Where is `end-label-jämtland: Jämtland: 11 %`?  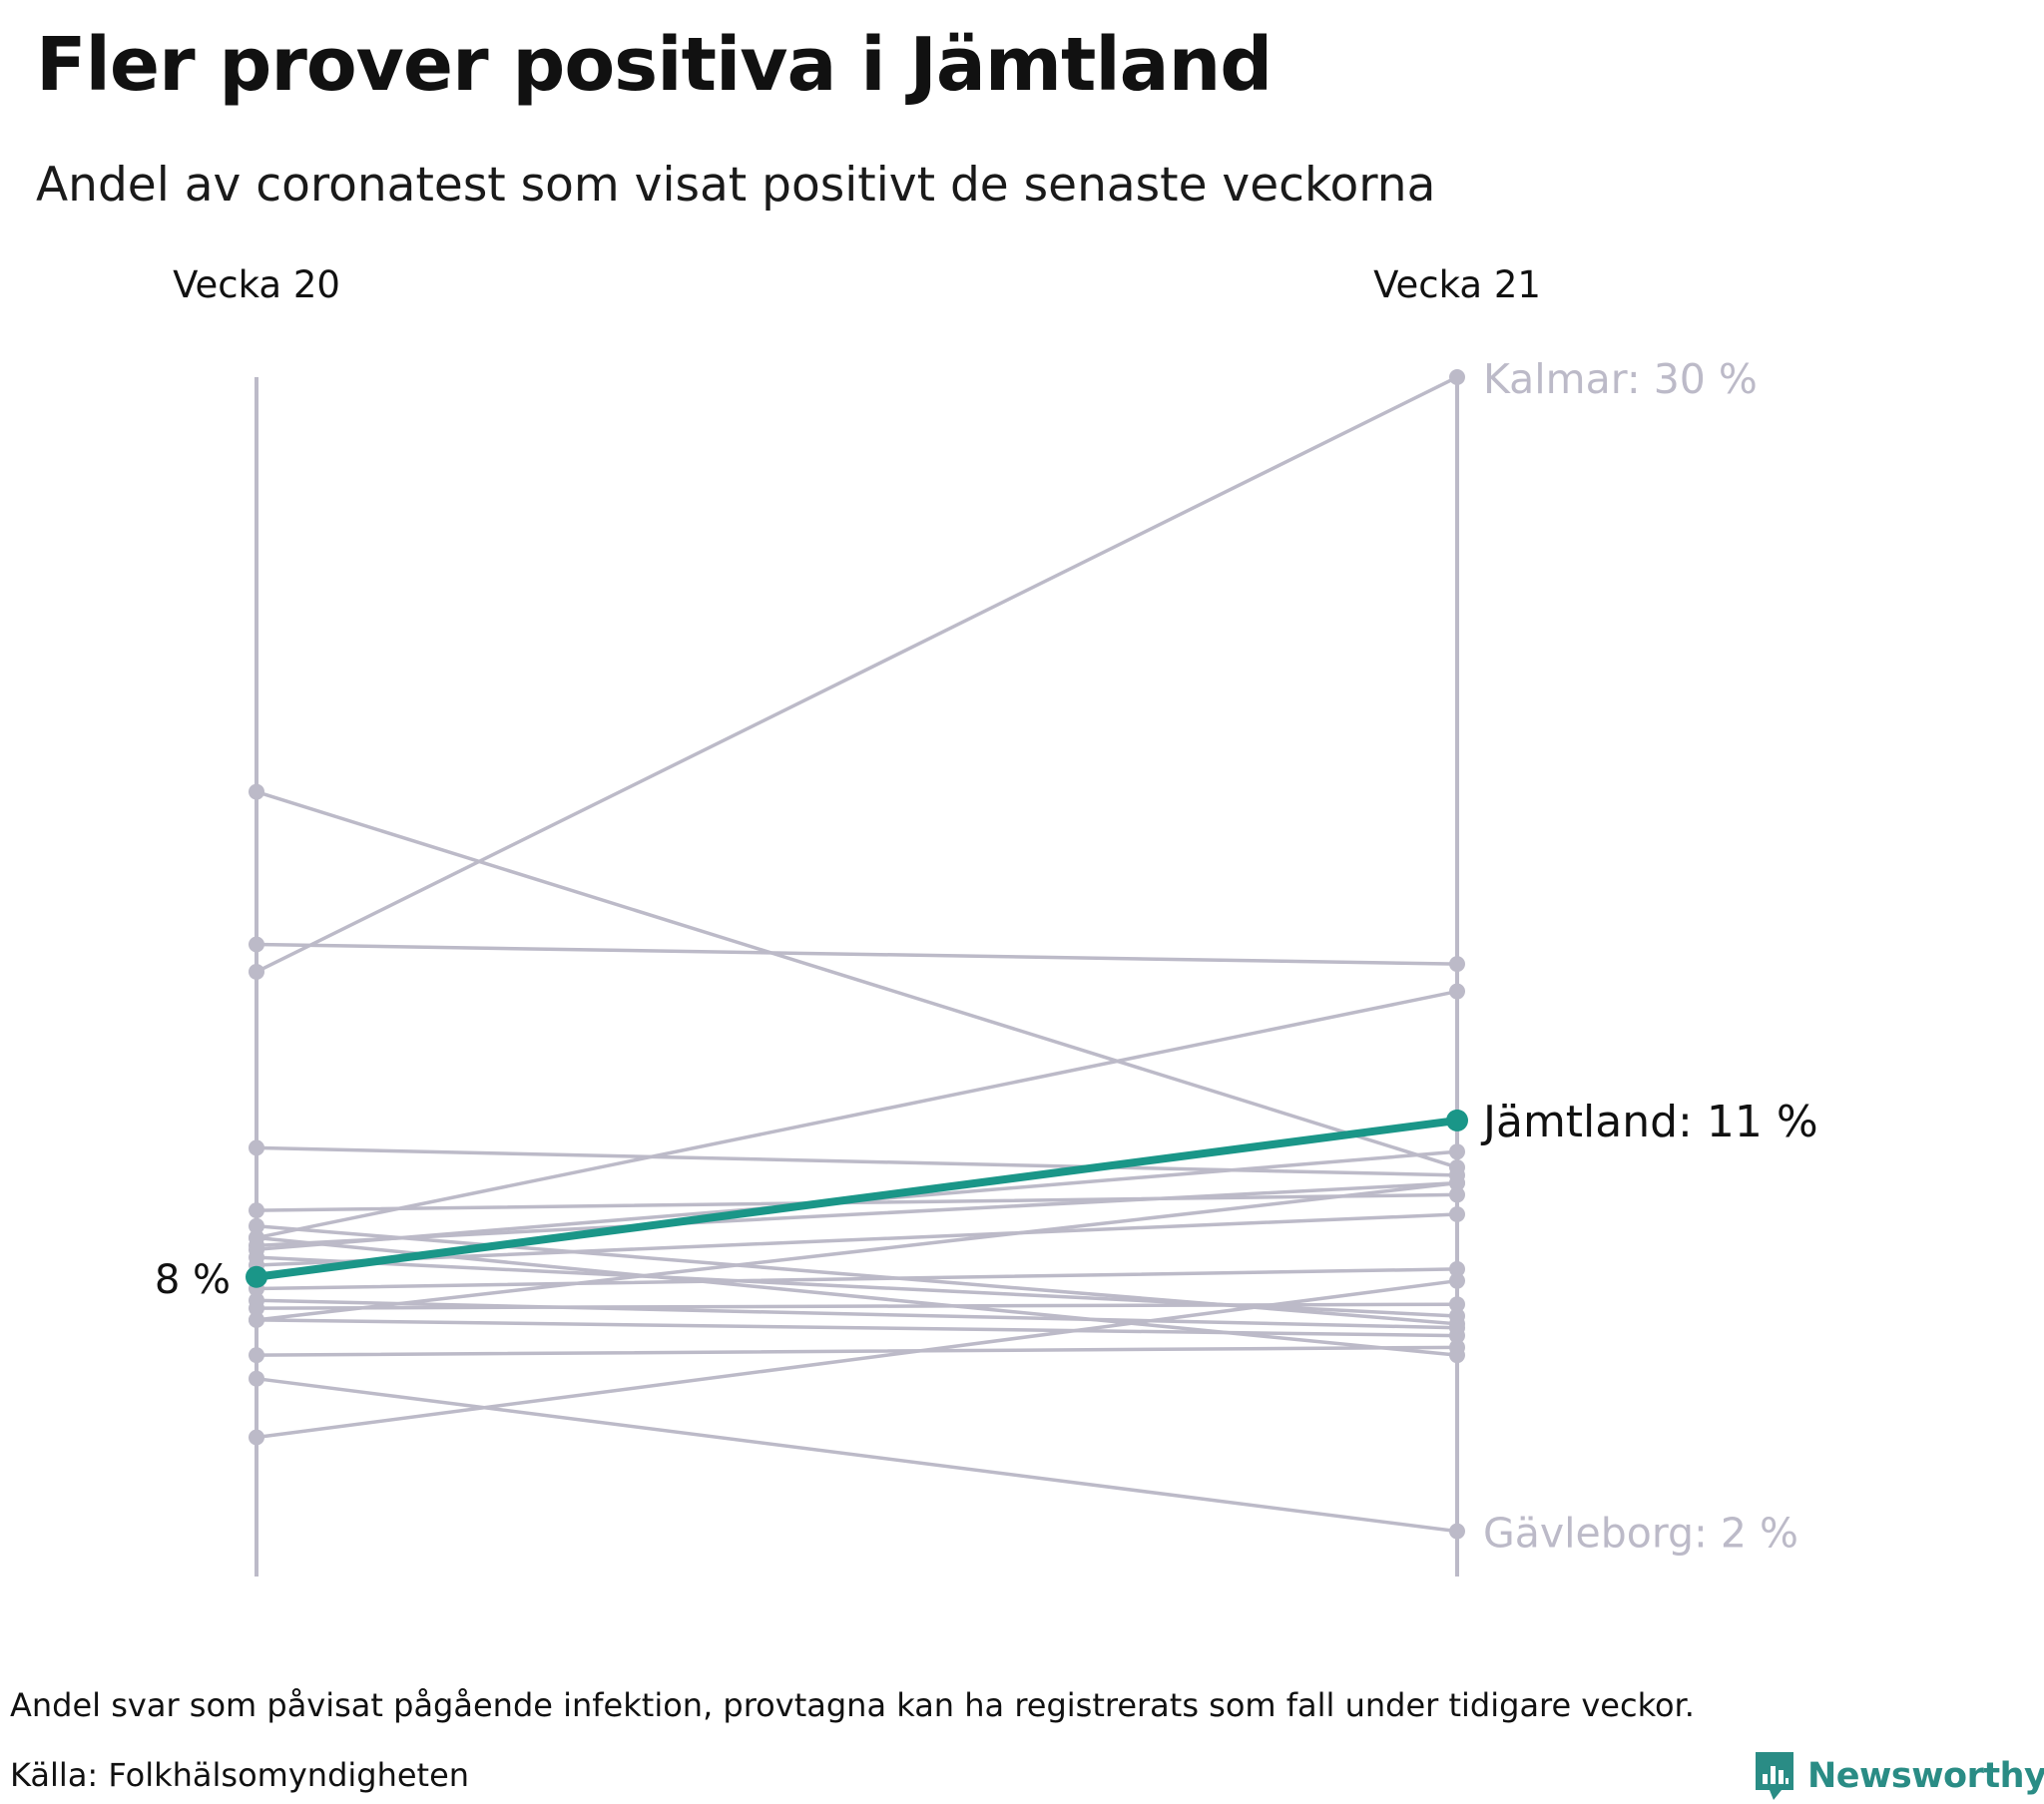 end-label-jämtland: Jämtland: 11 % is located at coordinates (1649, 1122).